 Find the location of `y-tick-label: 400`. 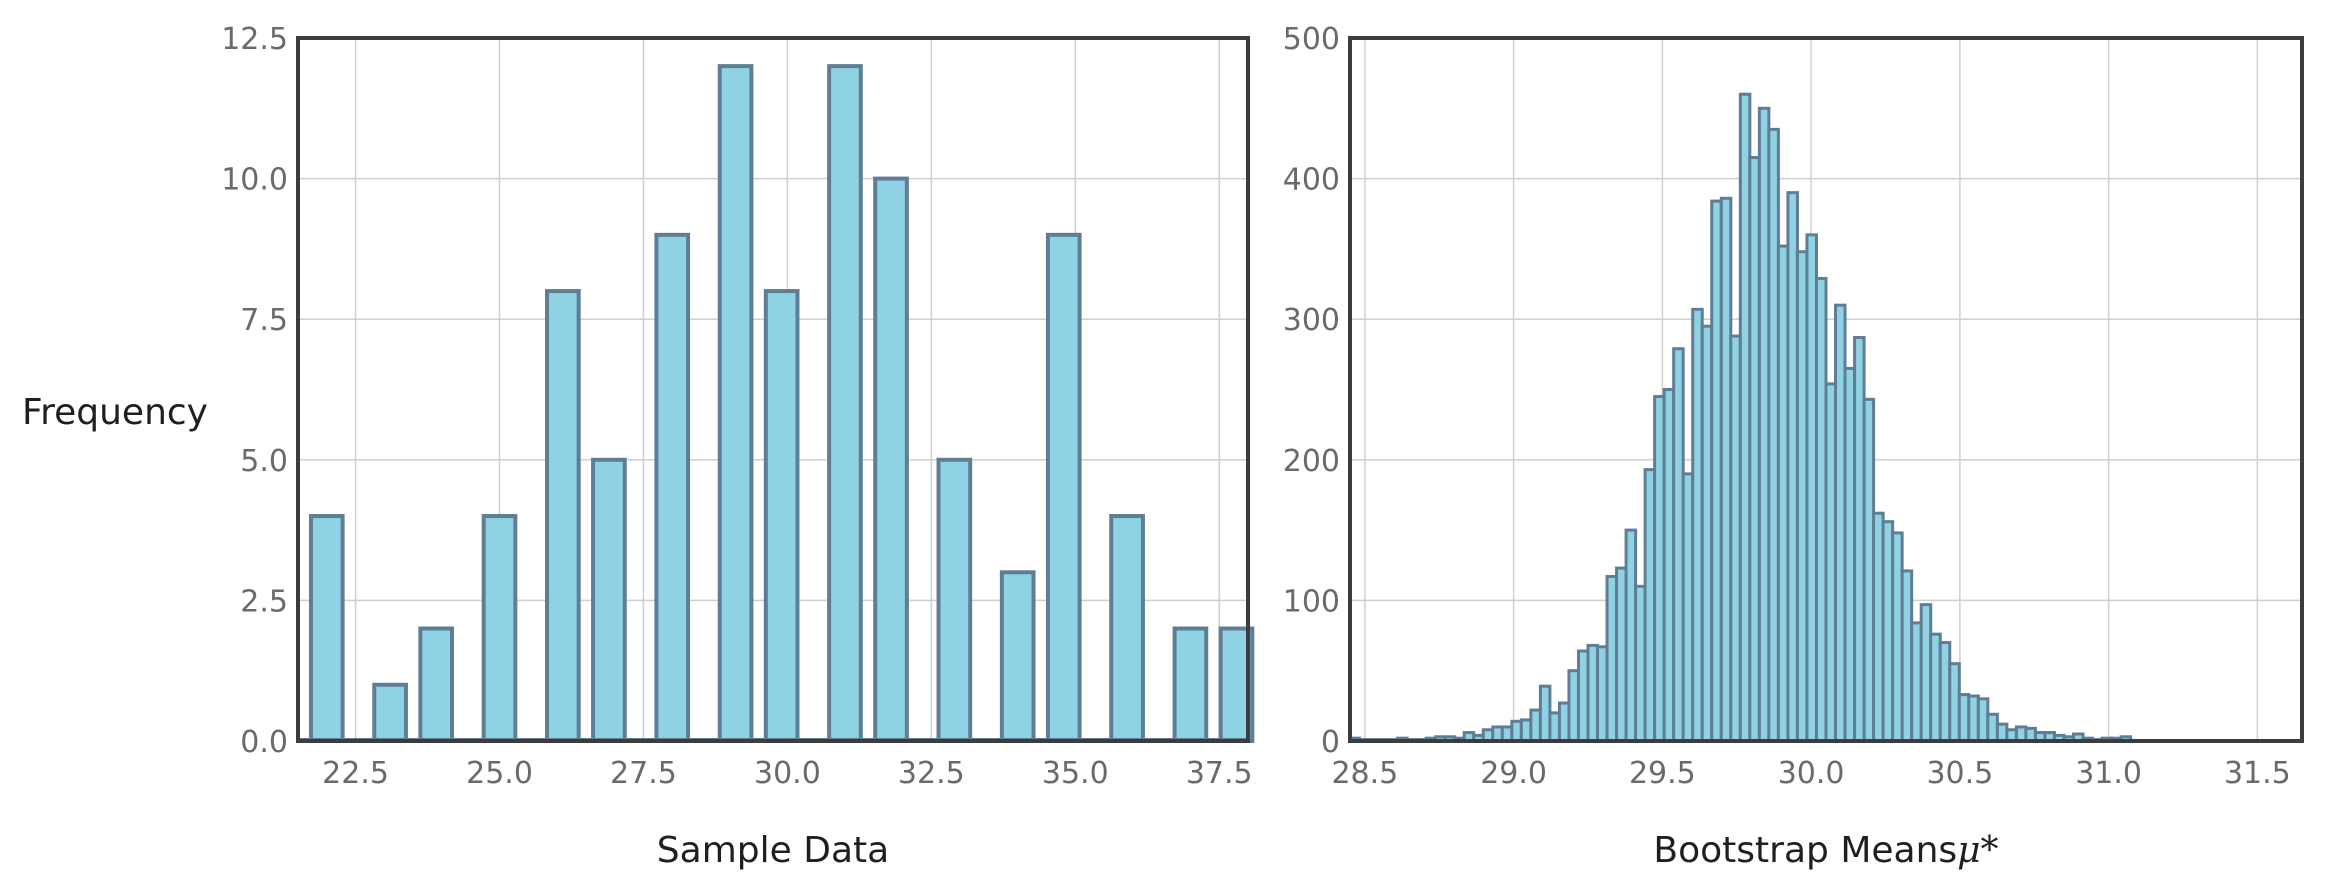

y-tick-label: 400 is located at coordinates (1311, 180).